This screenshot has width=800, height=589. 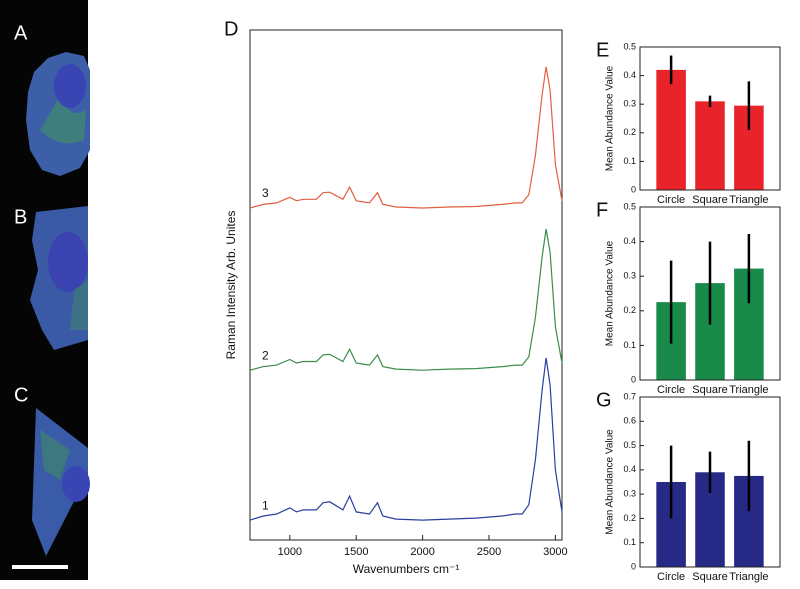 I want to click on y-tick-label: 0.6, so click(x=629, y=421).